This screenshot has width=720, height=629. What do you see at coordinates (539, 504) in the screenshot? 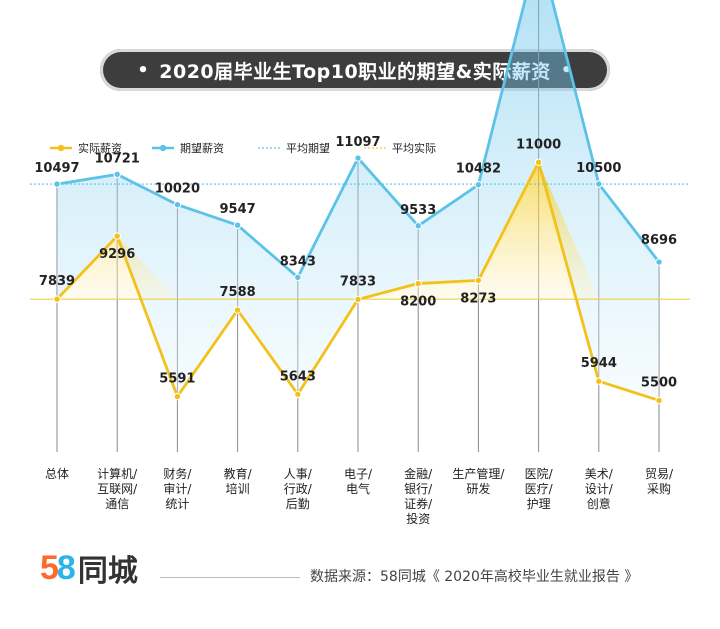
I see `category-label: 护理` at bounding box center [539, 504].